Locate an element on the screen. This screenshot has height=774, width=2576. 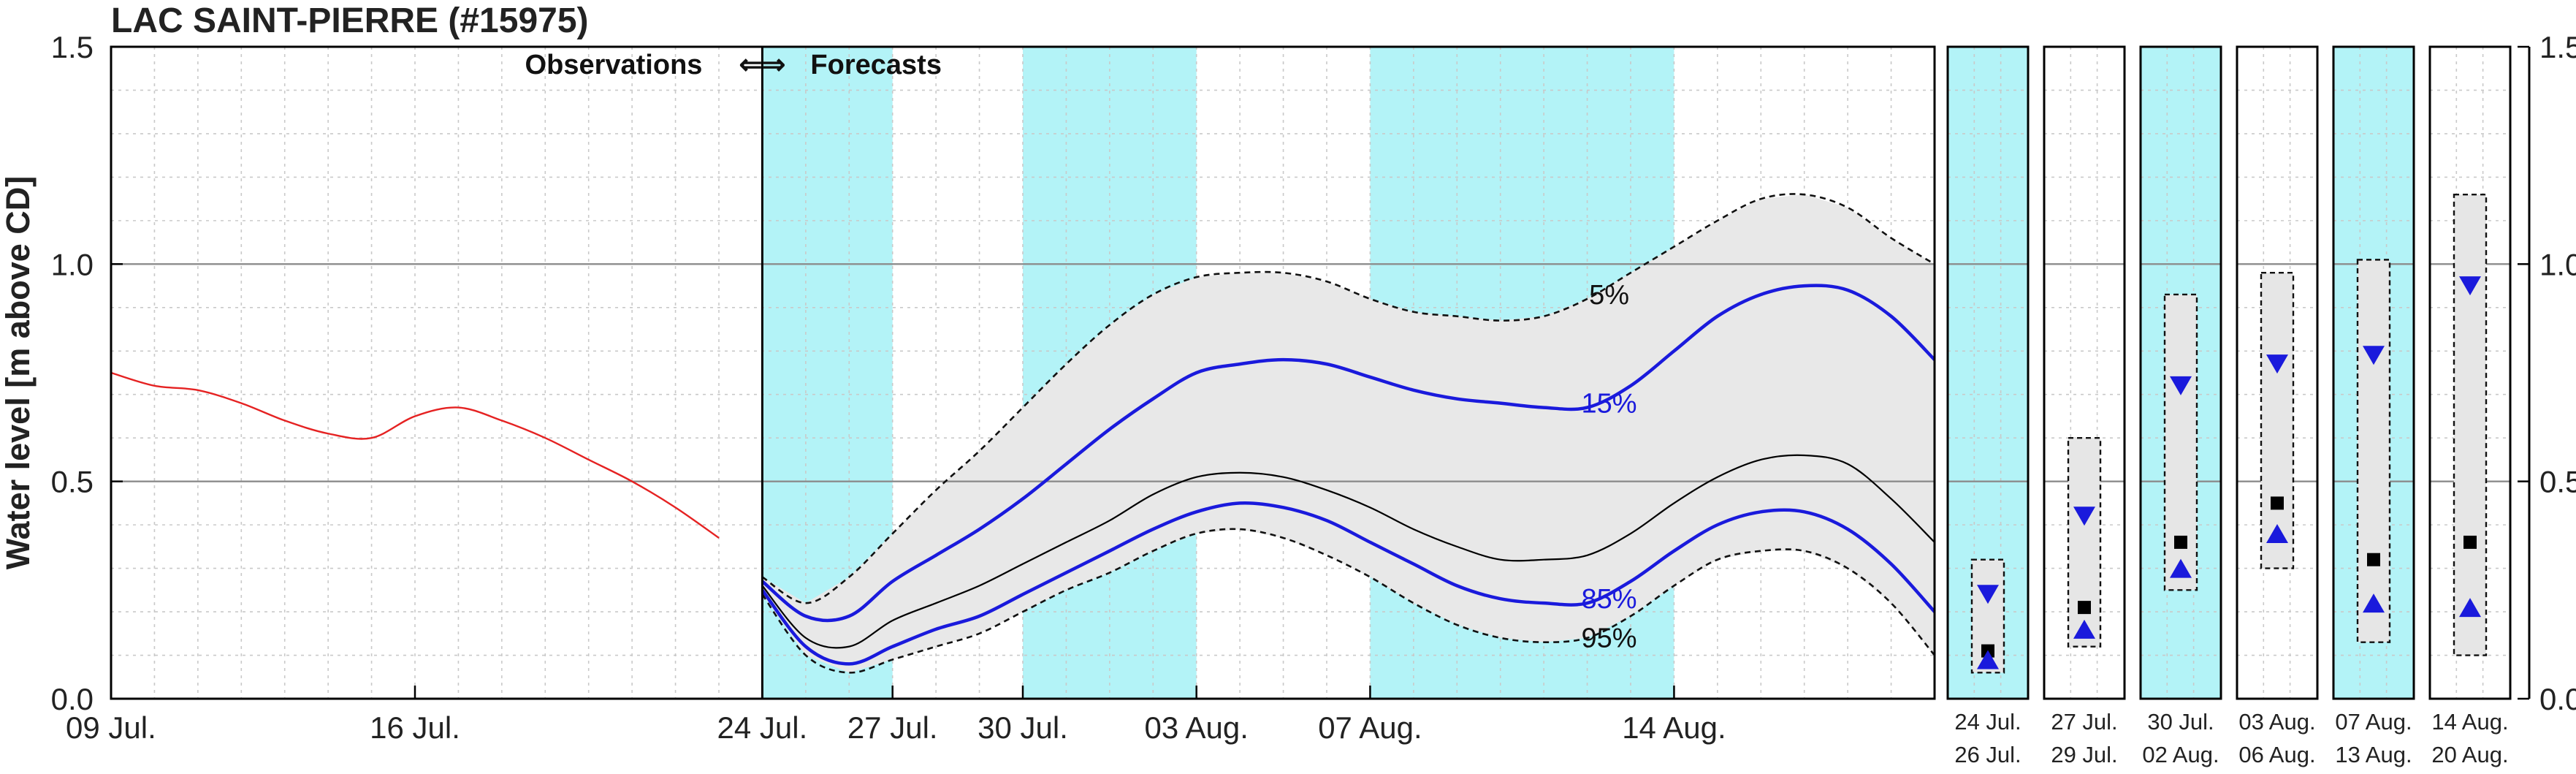
weekly-label-start: 03 Aug. is located at coordinates (2277, 722).